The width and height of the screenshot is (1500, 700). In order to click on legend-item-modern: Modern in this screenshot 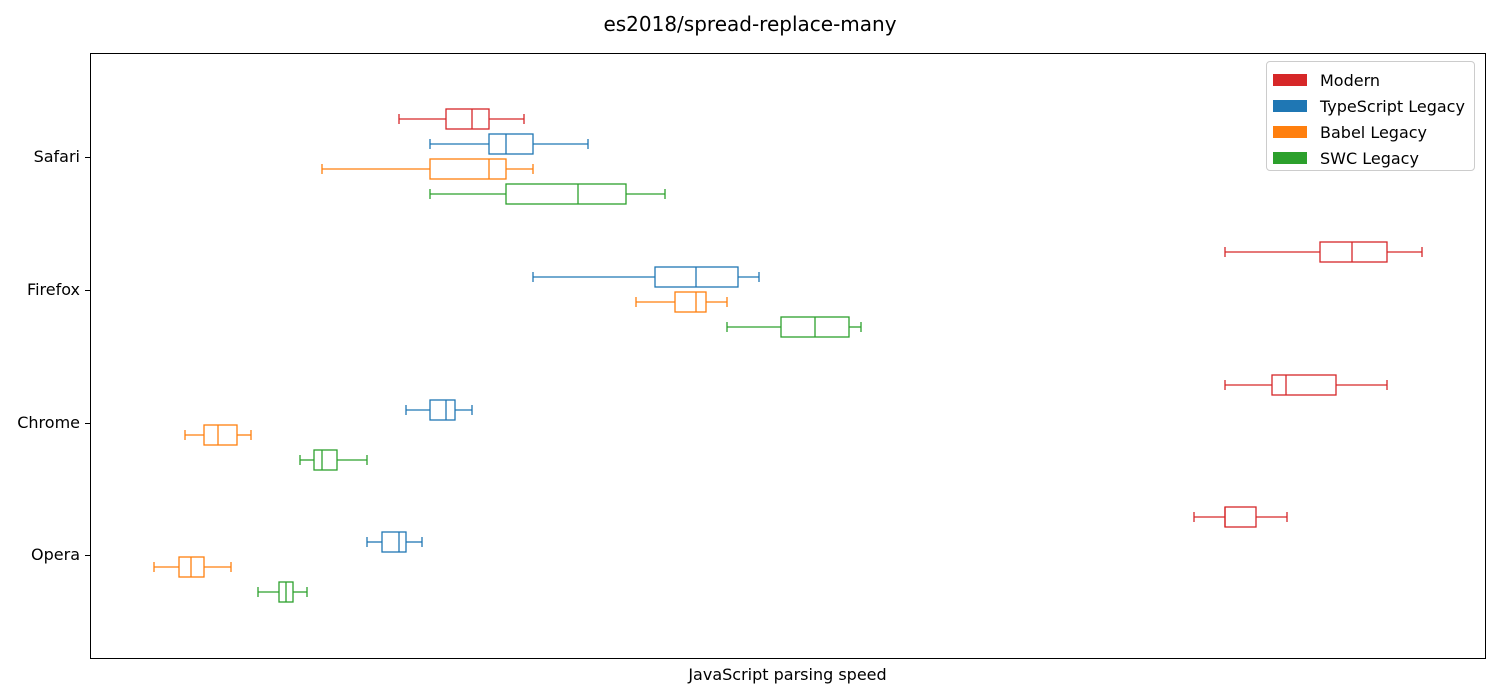, I will do `click(1373, 80)`.